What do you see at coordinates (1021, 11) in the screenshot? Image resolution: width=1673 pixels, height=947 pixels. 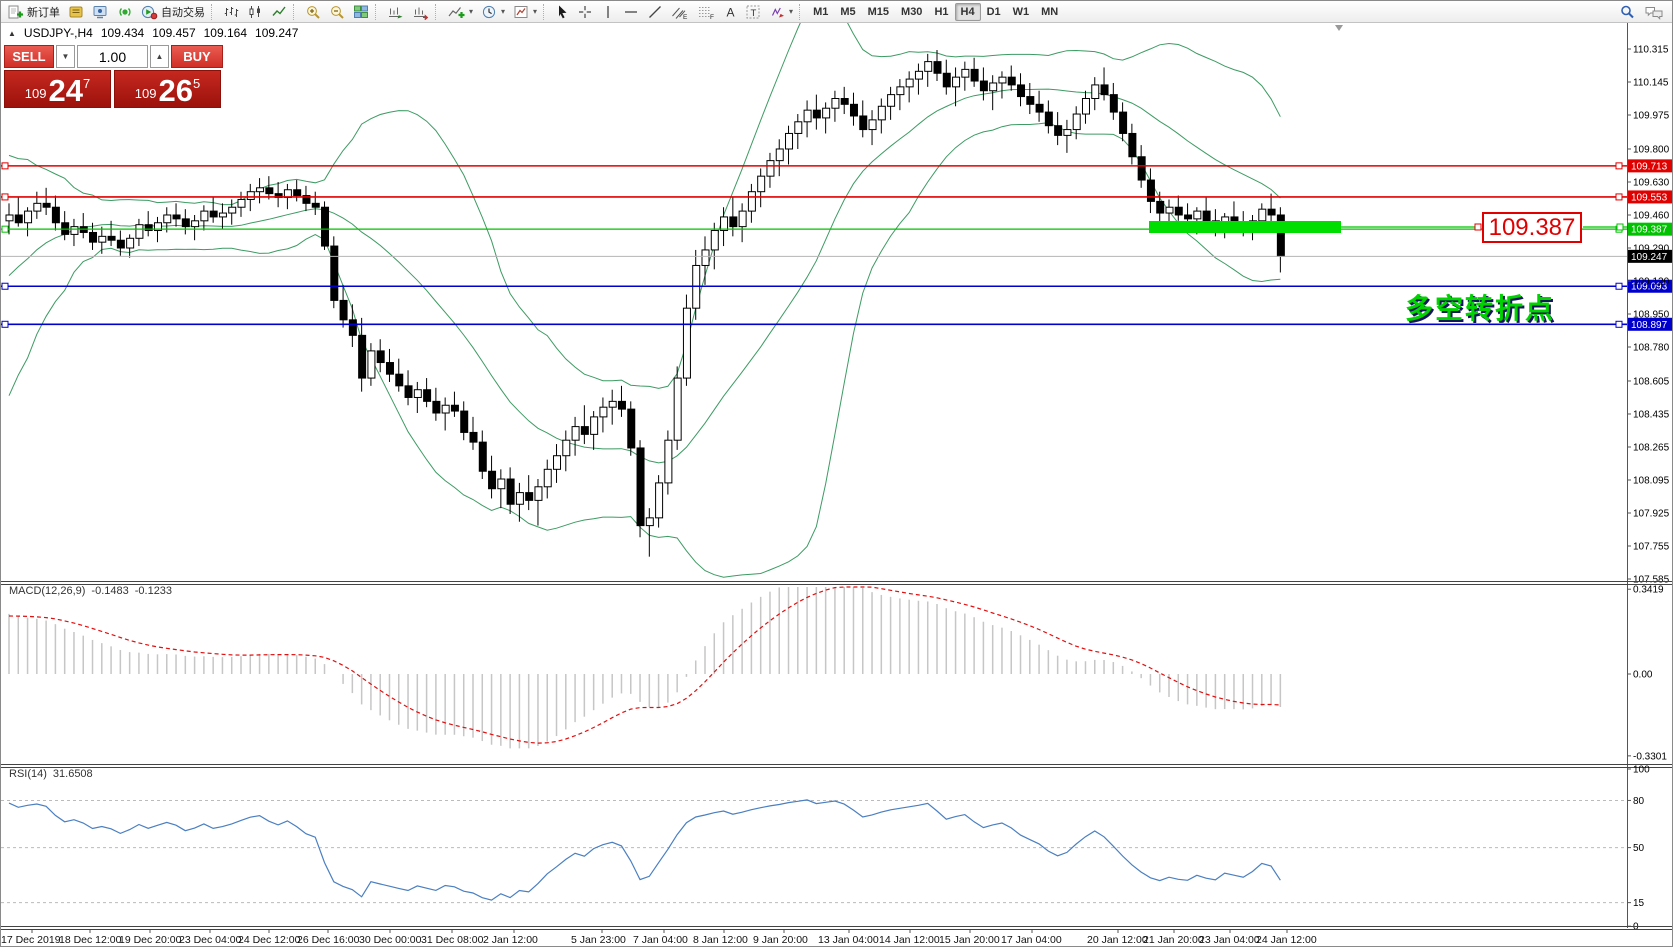 I see `timeframe-w1-button: W1` at bounding box center [1021, 11].